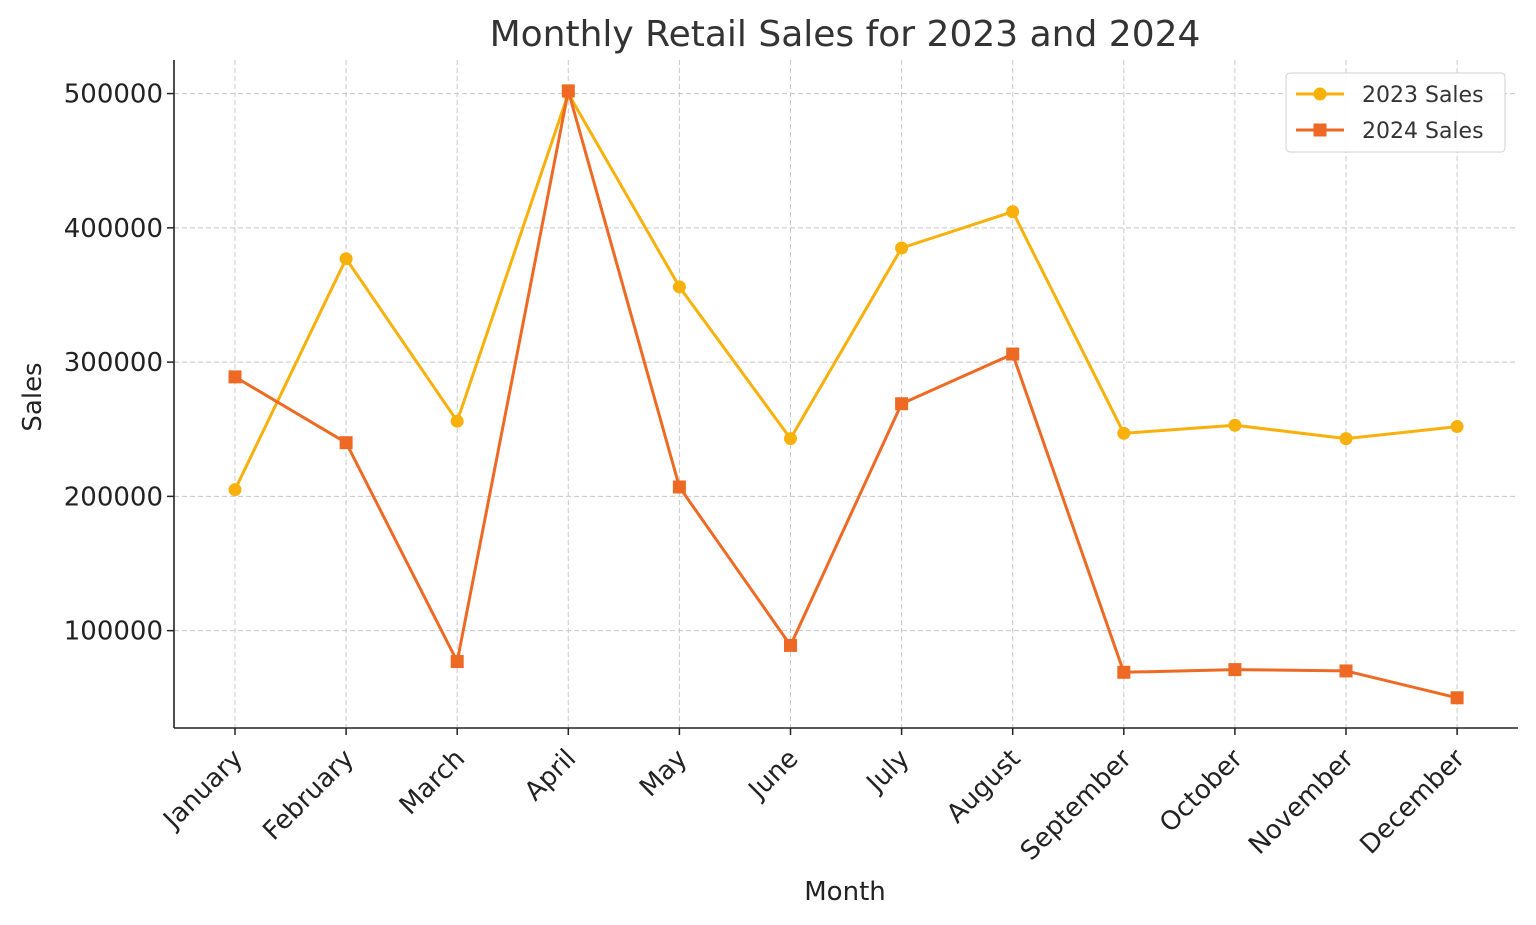 This screenshot has height=925, width=1536. Describe the element at coordinates (113, 363) in the screenshot. I see `y-tick-label: 300000` at that location.